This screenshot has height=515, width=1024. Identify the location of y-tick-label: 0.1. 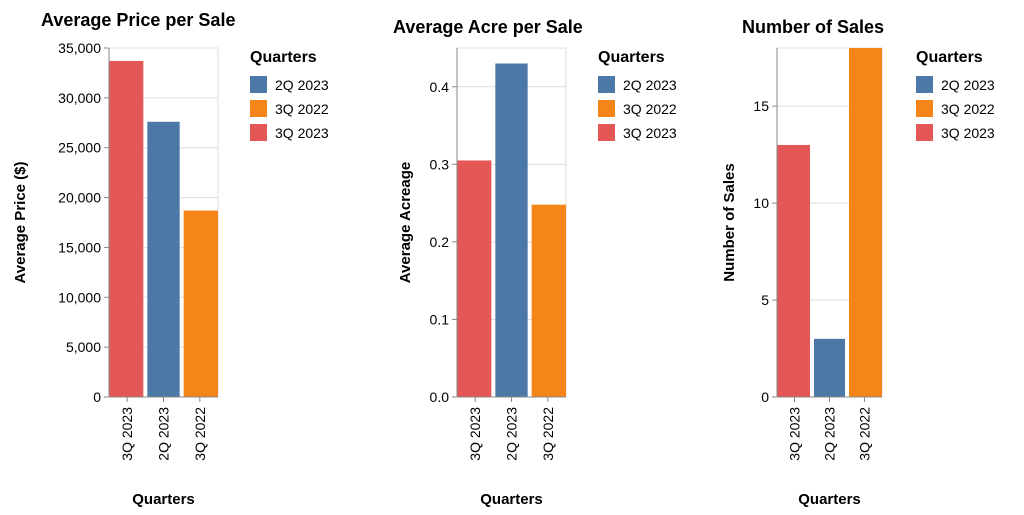
(440, 319).